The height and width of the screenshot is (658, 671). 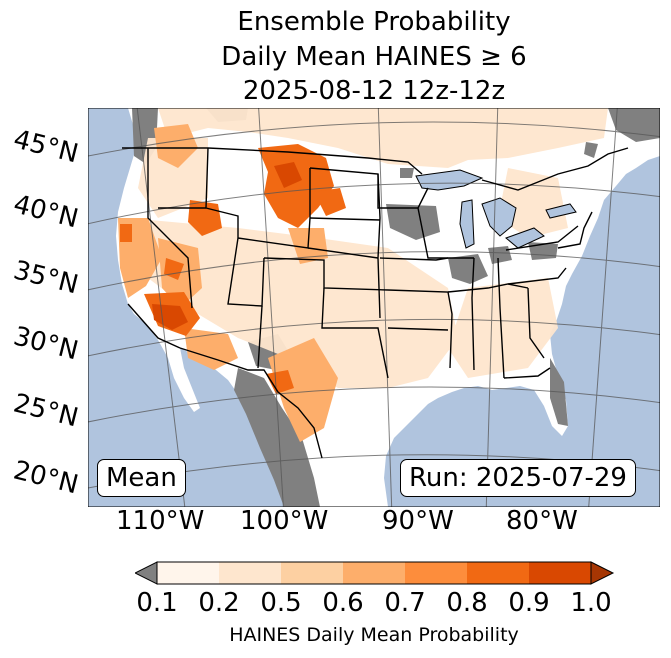 What do you see at coordinates (591, 603) in the screenshot?
I see `colorbar-tick: 1.0` at bounding box center [591, 603].